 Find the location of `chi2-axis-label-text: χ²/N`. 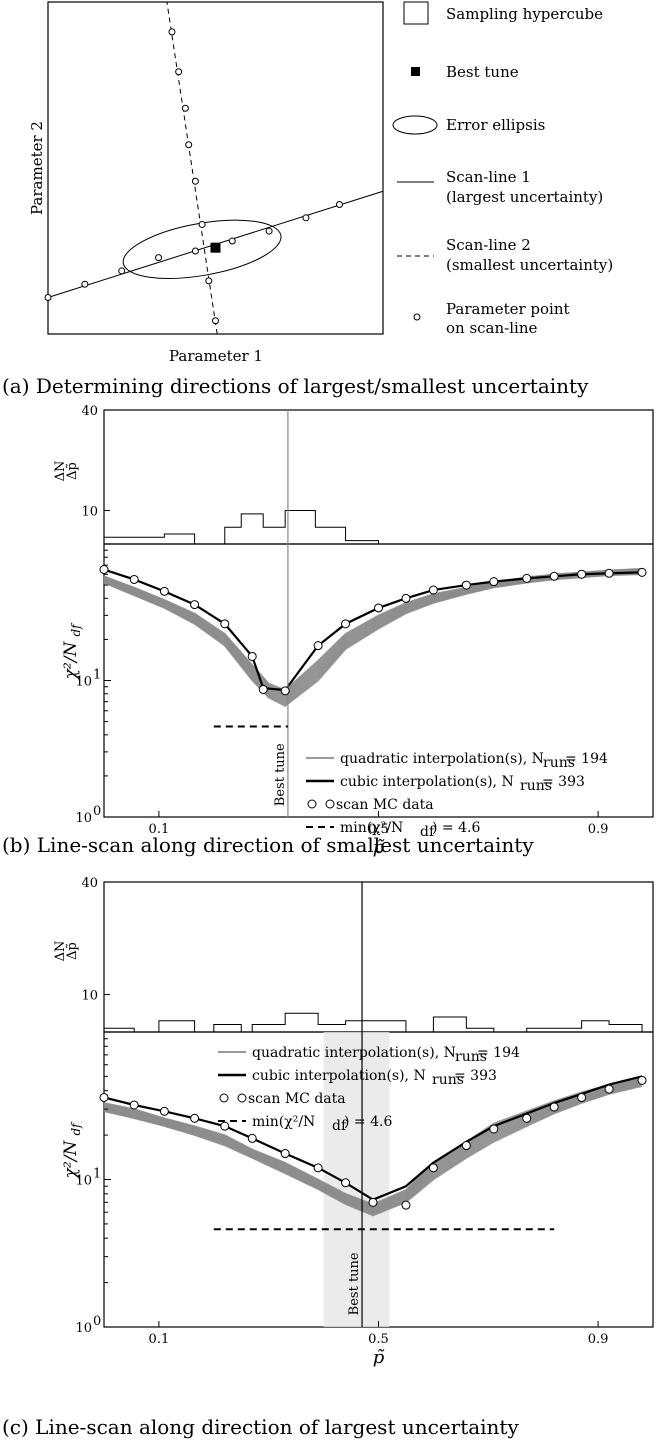

chi2-axis-label-text: χ²/N is located at coordinates (71, 661).